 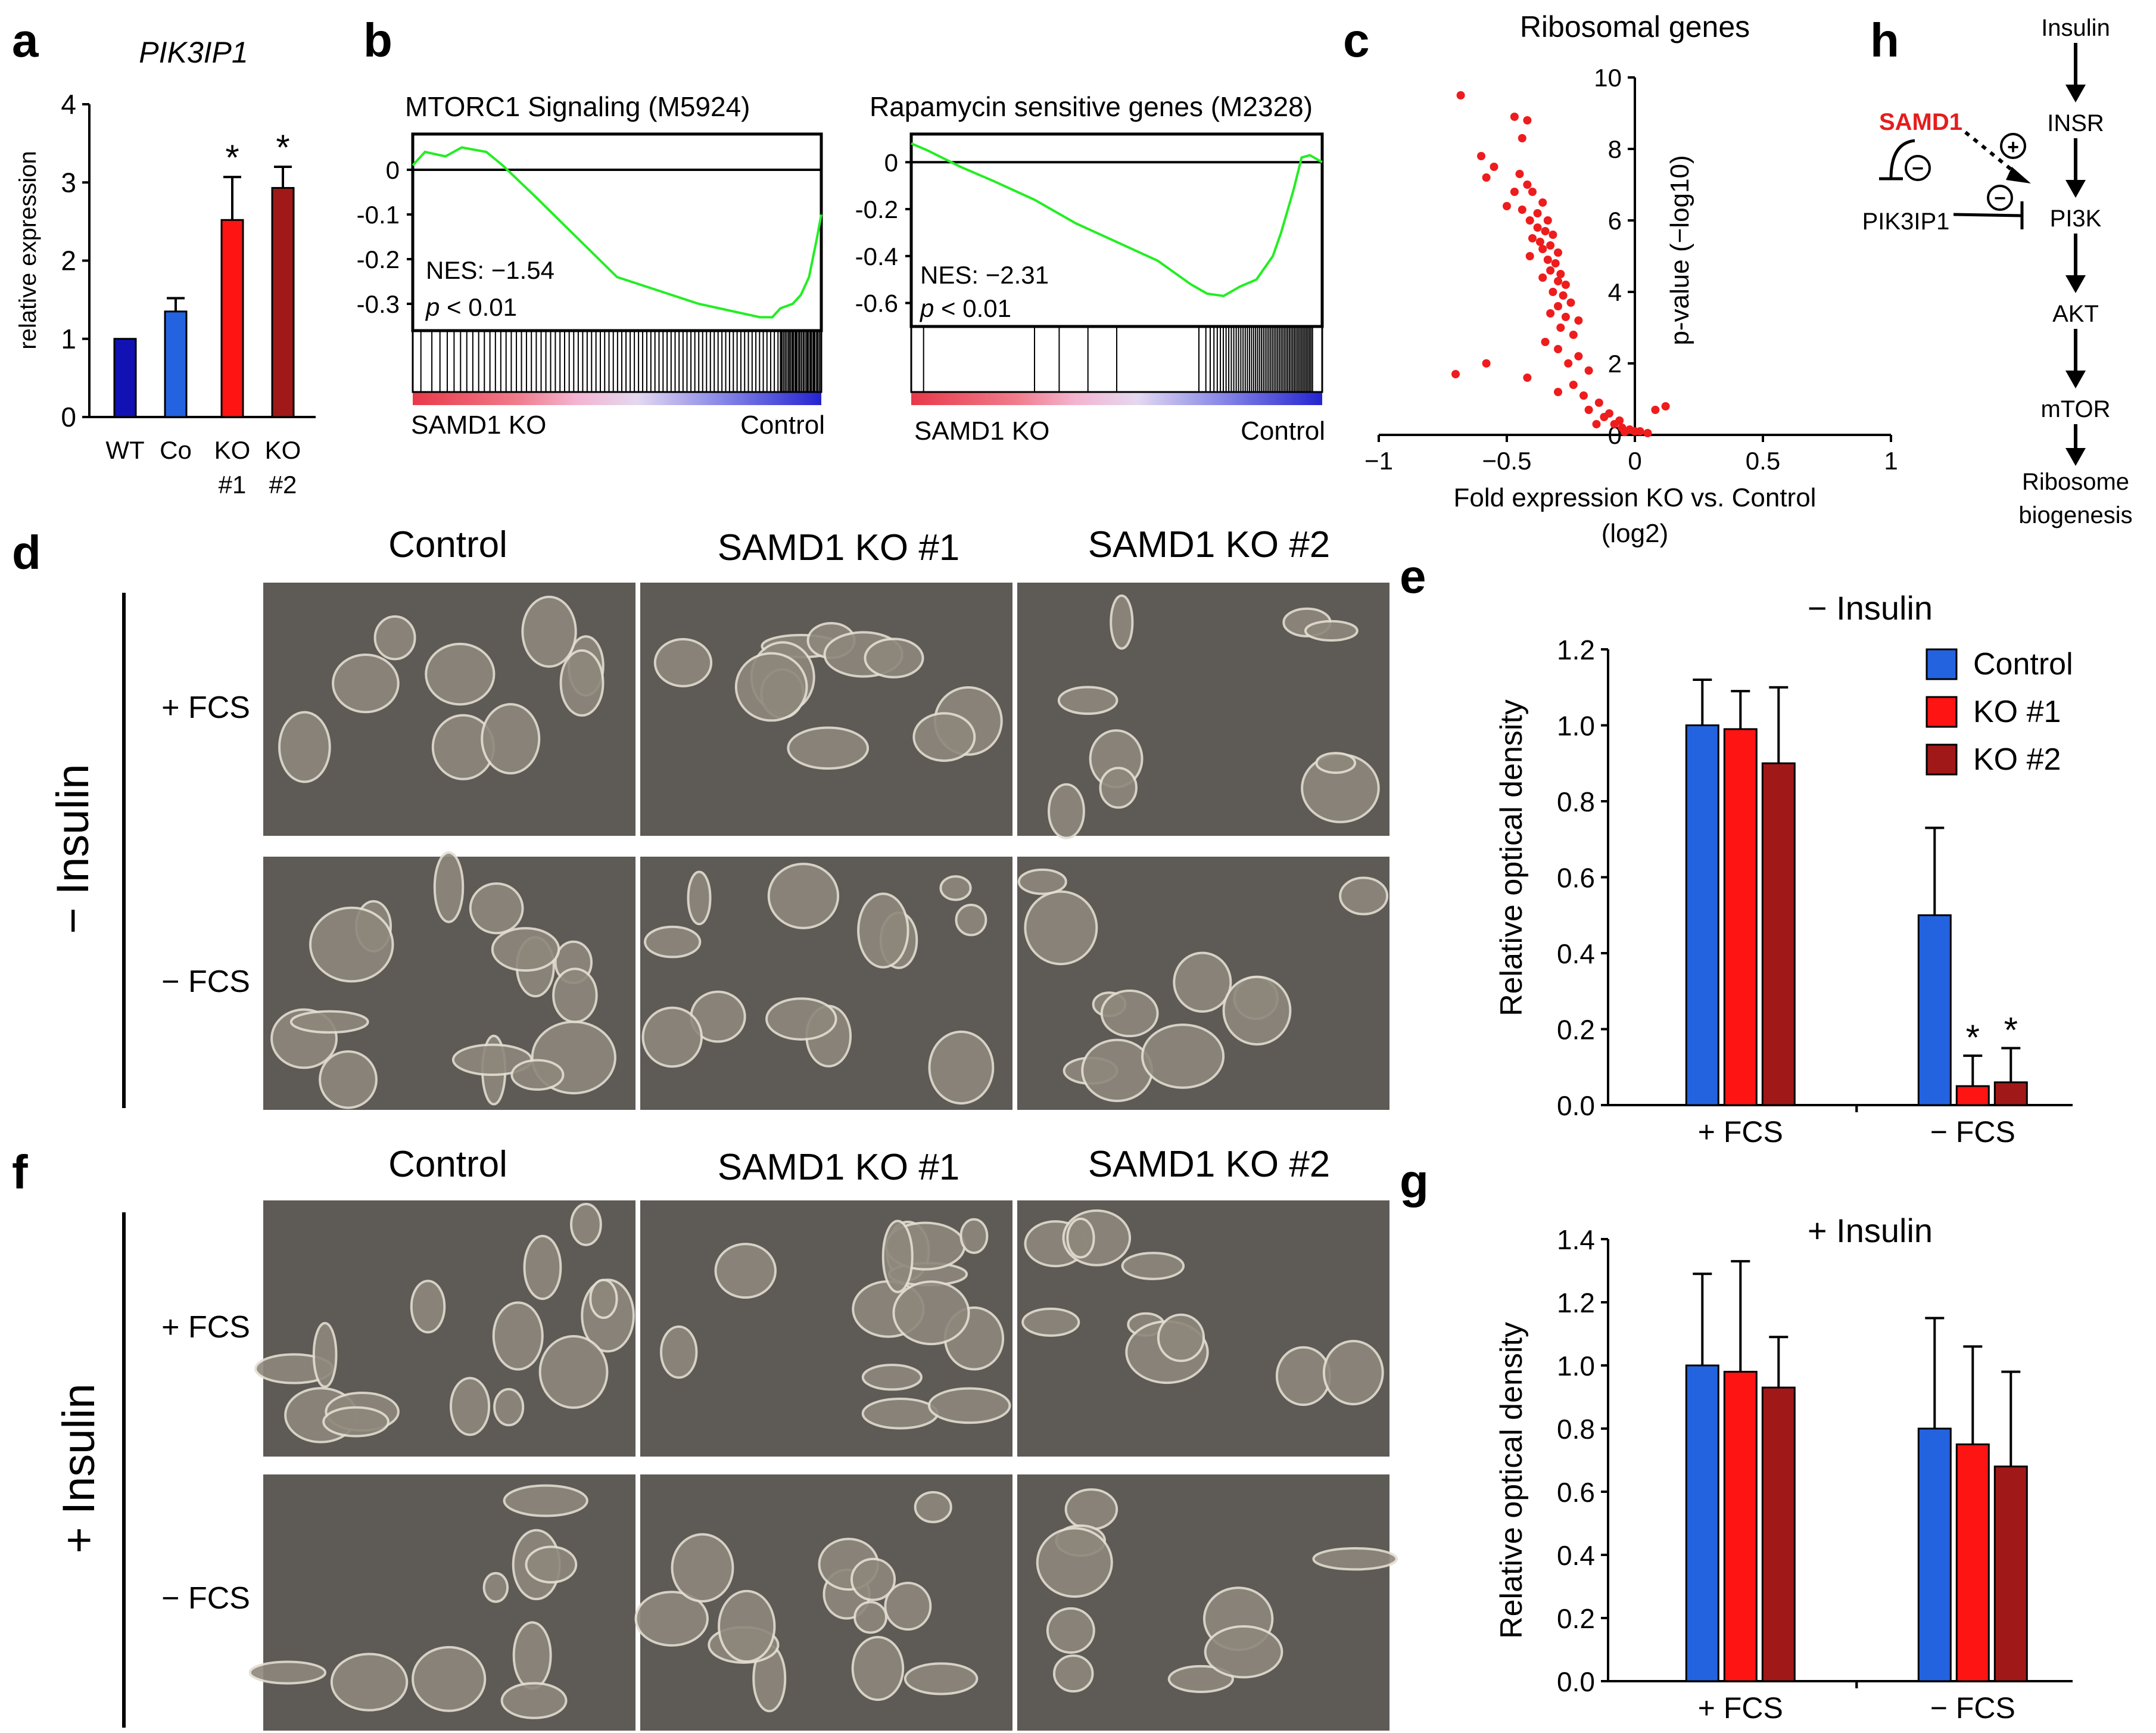 What do you see at coordinates (985, 275) in the screenshot?
I see `gsea2-nes: NES: −2.31` at bounding box center [985, 275].